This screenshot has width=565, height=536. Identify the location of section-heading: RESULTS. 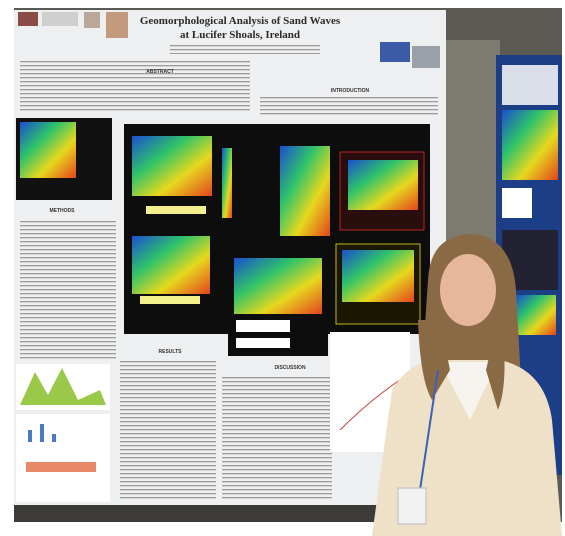
(171, 352).